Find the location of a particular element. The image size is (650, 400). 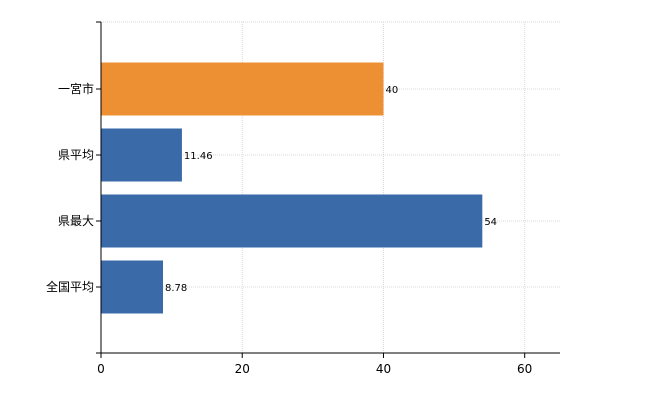

data-label: 11.46 is located at coordinates (198, 156).